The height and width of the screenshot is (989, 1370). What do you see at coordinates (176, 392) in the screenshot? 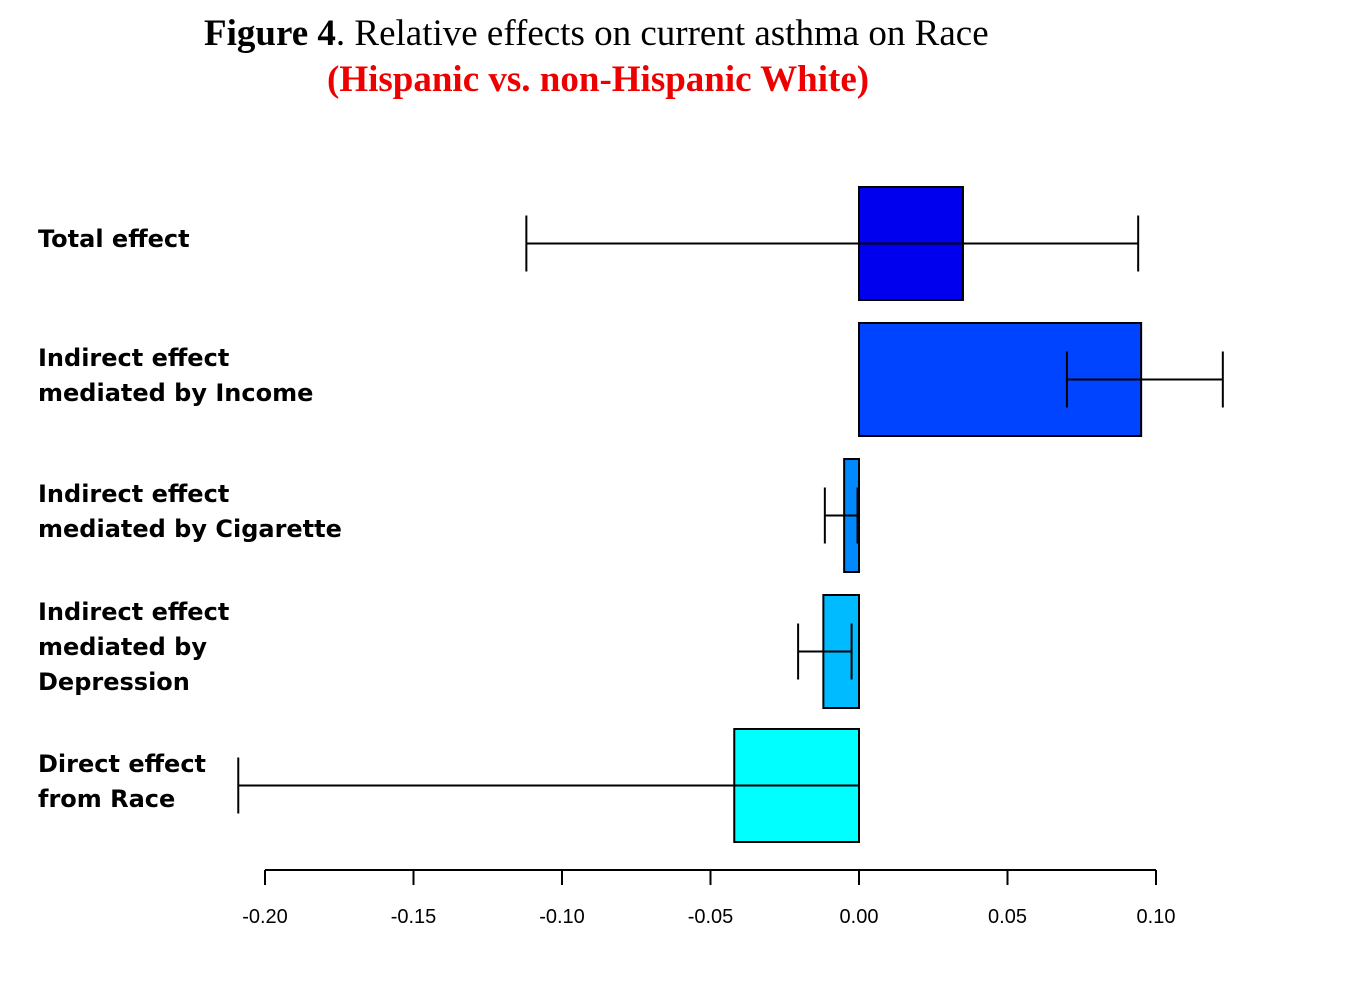
I see `category-label-line: mediated by Income` at bounding box center [176, 392].